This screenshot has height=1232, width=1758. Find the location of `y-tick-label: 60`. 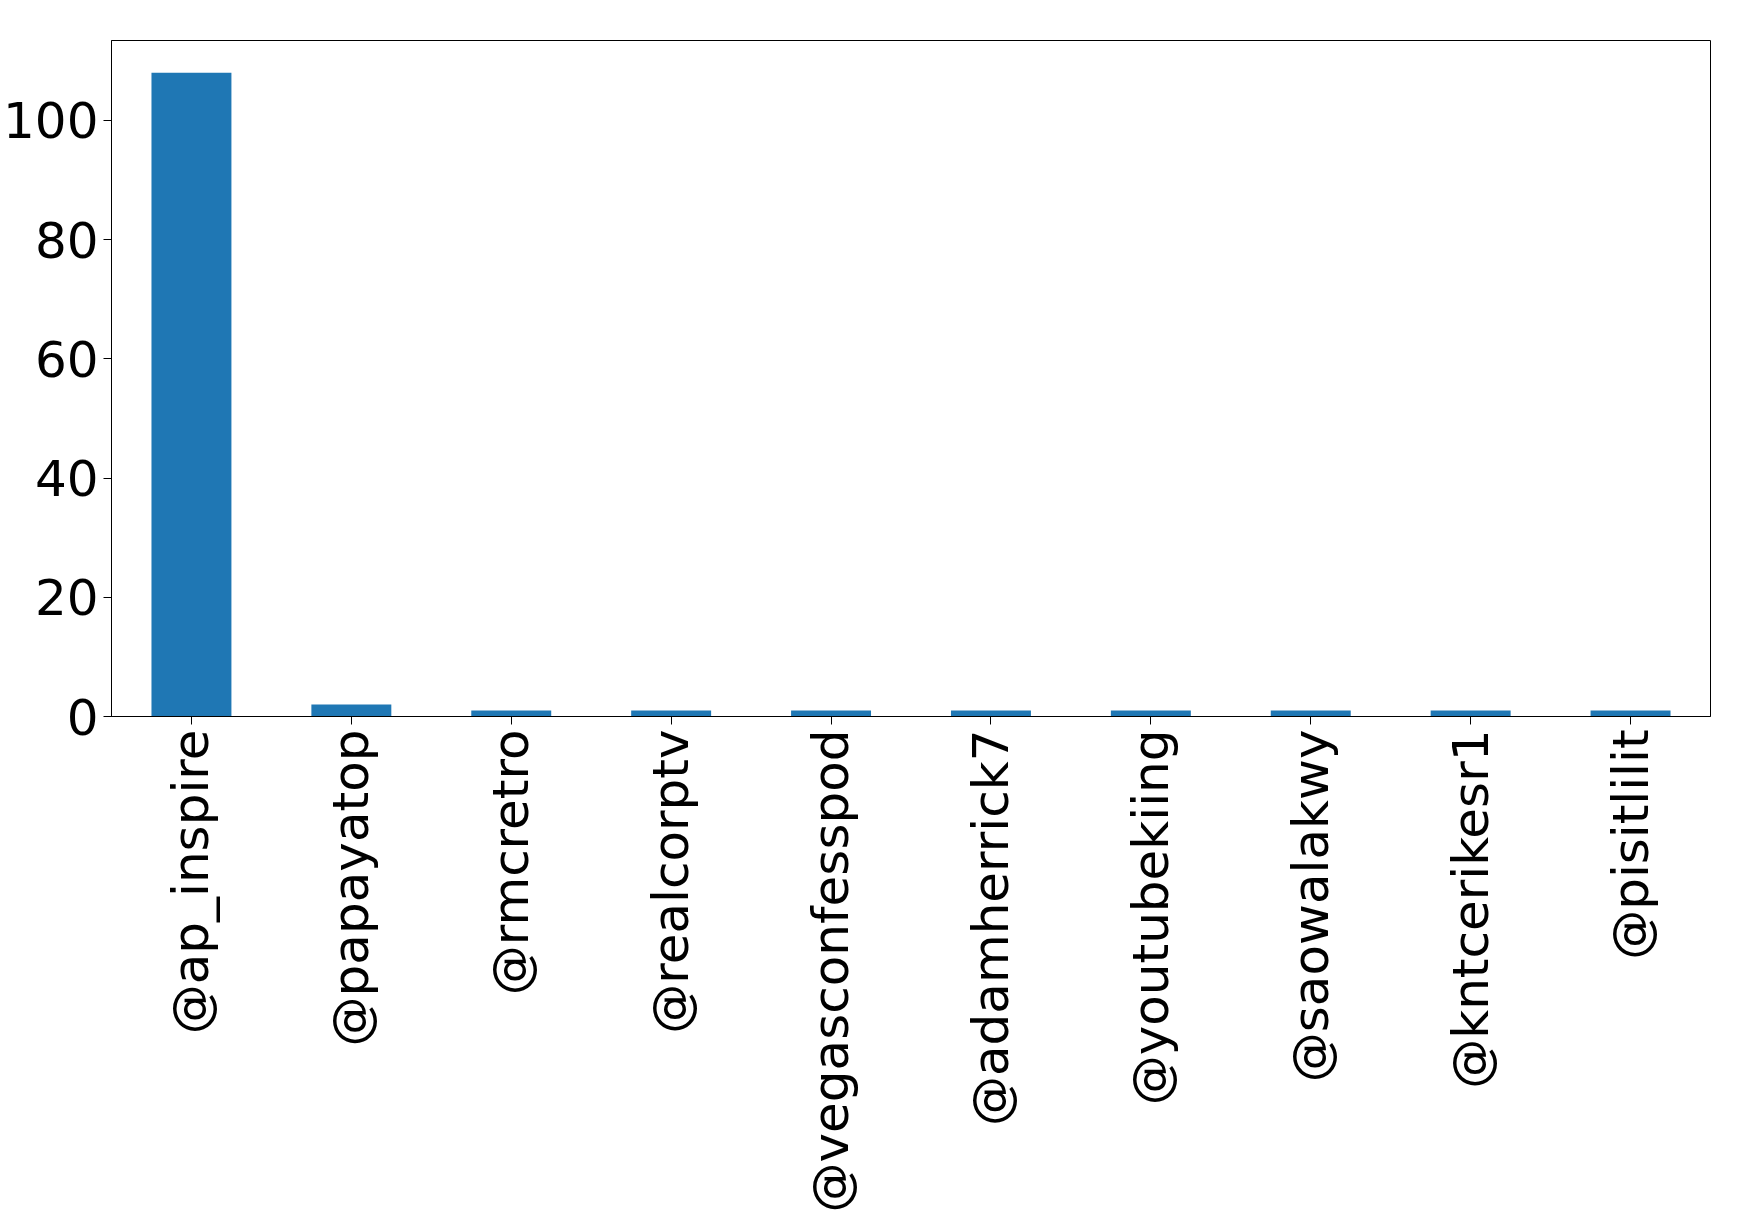

y-tick-label: 60 is located at coordinates (66, 359).